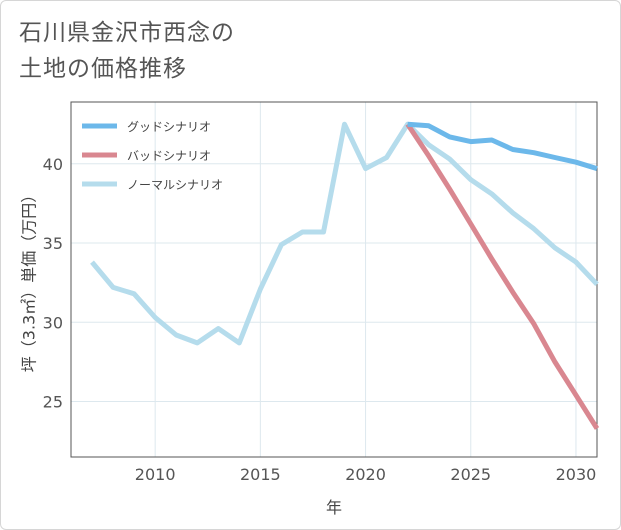  What do you see at coordinates (53, 164) in the screenshot?
I see `y-tick-label: 40` at bounding box center [53, 164].